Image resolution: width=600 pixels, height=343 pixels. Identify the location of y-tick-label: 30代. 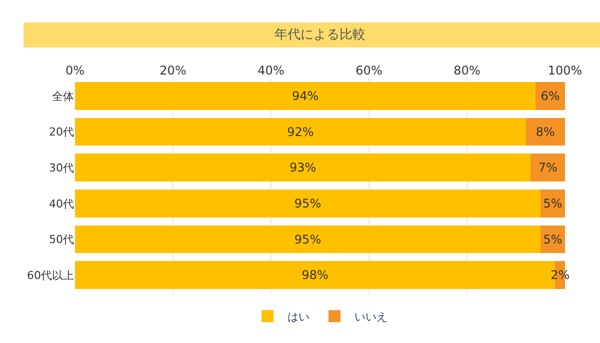
(61, 167).